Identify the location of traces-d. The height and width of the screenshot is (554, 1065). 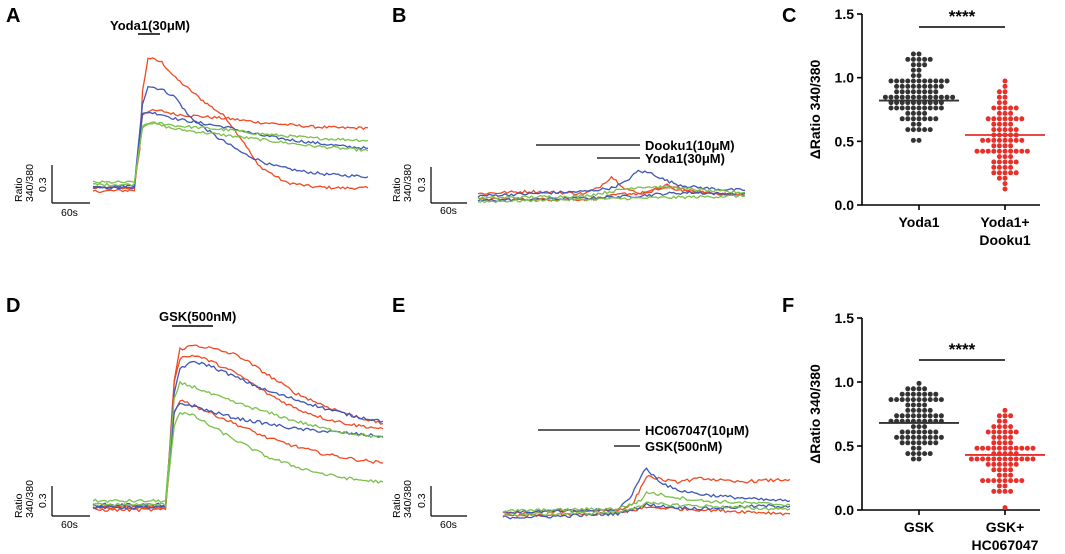
(238, 428).